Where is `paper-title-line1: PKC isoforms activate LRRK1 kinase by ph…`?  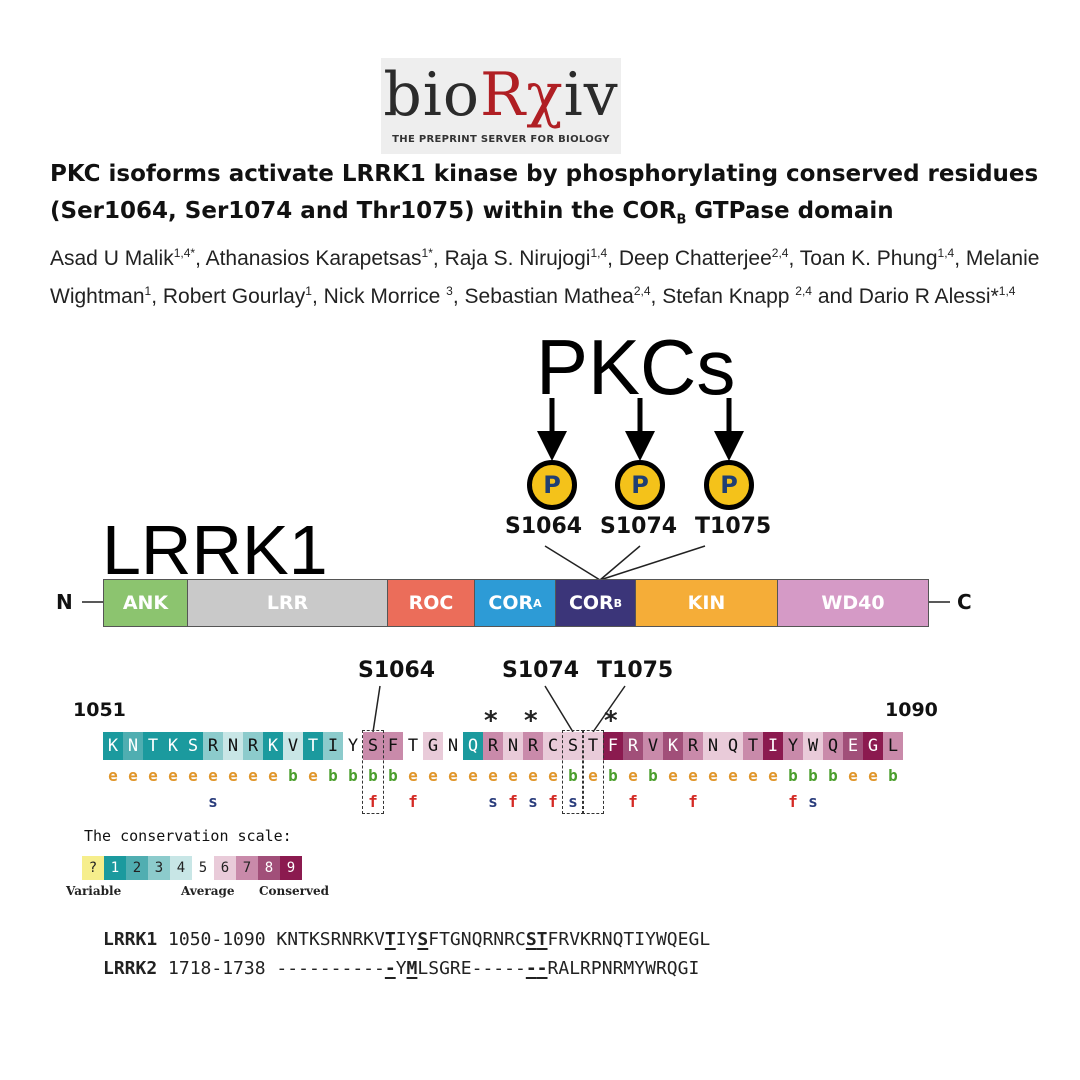
paper-title-line1: PKC isoforms activate LRRK1 kinase by ph… is located at coordinates (544, 174).